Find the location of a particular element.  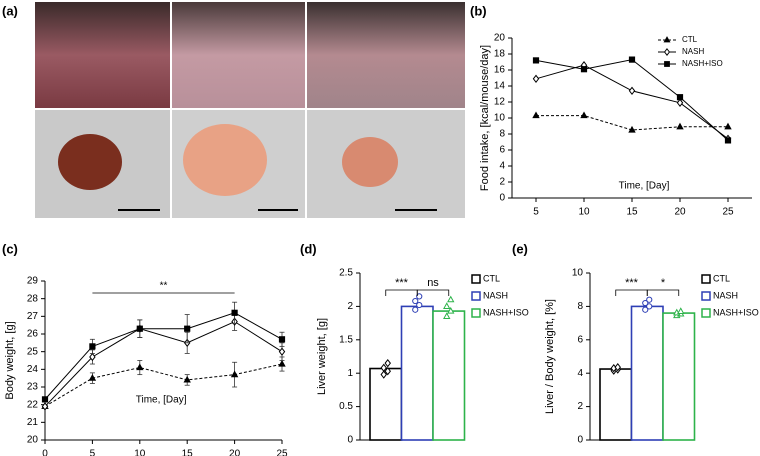

annotation: ns is located at coordinates (433, 283).